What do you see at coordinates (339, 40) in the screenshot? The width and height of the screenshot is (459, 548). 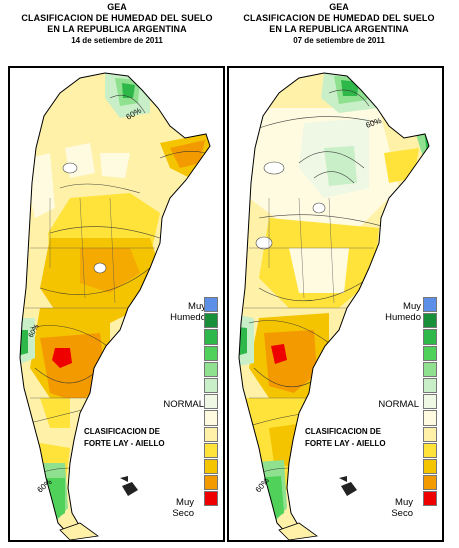 I see `map-date: 07 de setiembre de 2011` at bounding box center [339, 40].